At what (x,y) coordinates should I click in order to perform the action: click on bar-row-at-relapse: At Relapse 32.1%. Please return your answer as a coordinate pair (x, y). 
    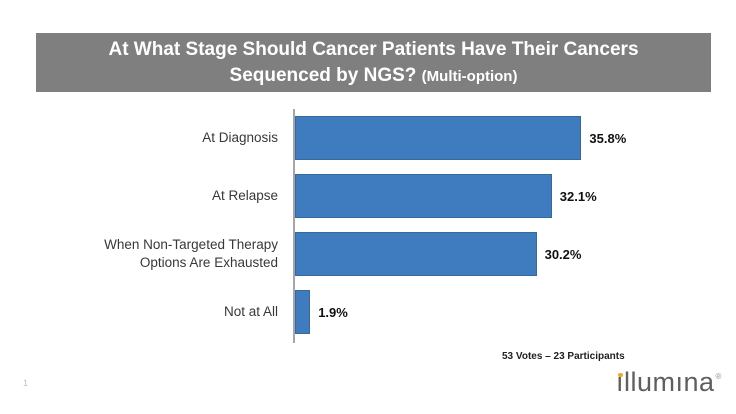
    Looking at the image, I should click on (368, 196).